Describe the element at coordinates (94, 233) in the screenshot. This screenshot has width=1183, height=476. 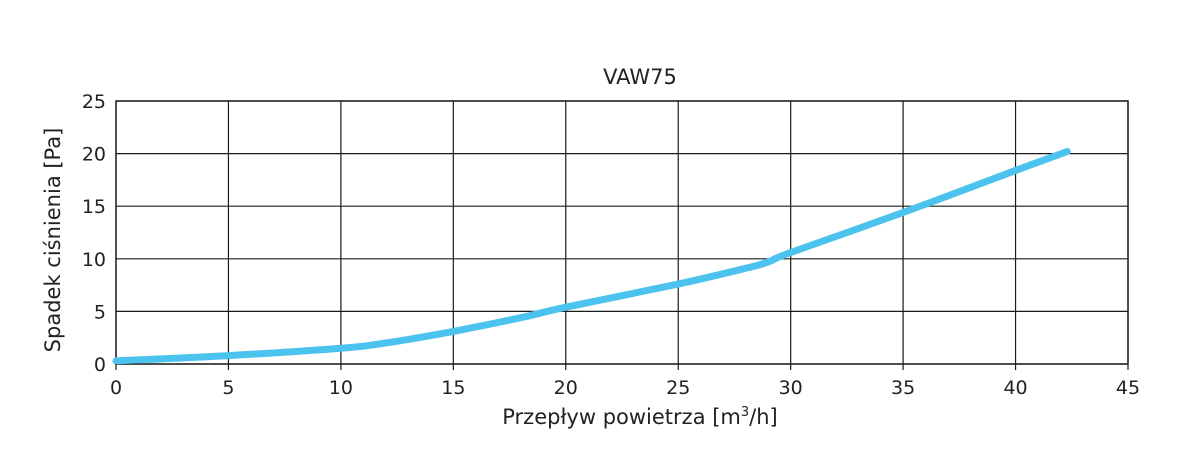
I see `y-tick-labels: 0 5 10 15 20 25` at that location.